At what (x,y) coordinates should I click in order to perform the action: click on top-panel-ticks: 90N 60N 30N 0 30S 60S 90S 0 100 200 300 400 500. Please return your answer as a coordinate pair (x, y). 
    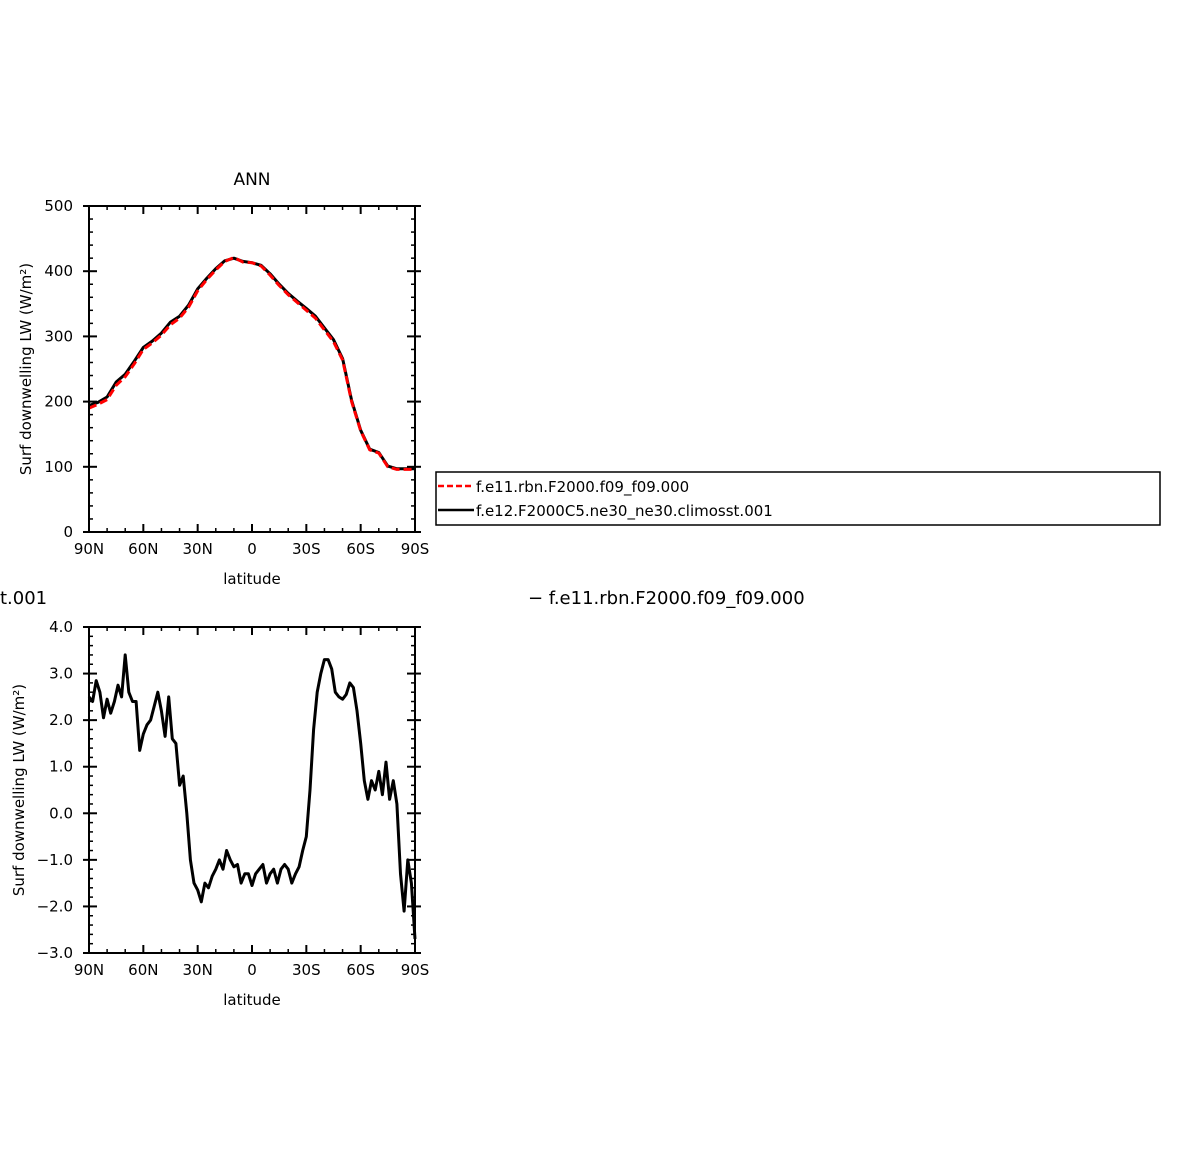
    Looking at the image, I should click on (236, 377).